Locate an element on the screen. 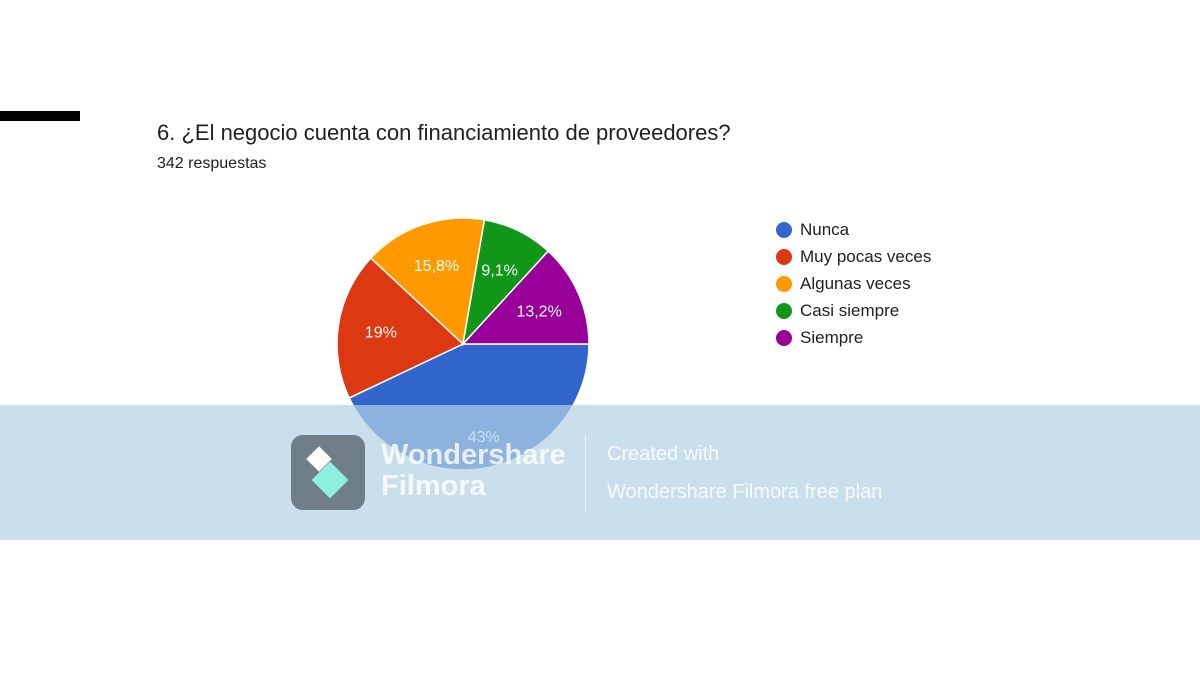 The width and height of the screenshot is (1200, 675). watermark-divider is located at coordinates (585, 473).